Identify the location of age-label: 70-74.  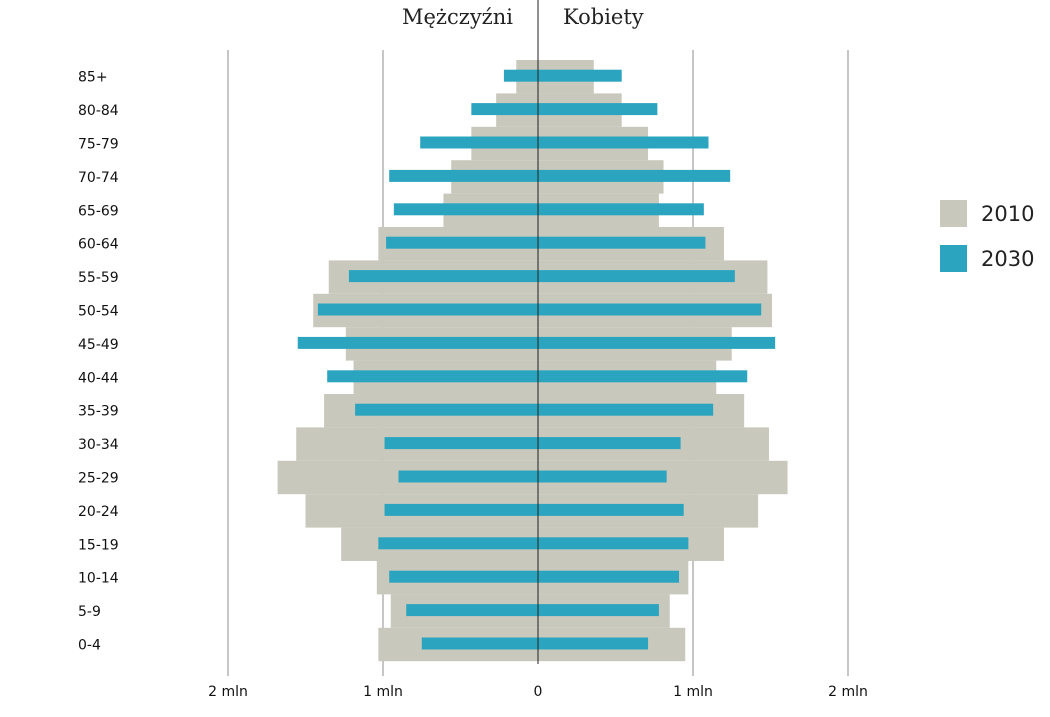
(98, 178).